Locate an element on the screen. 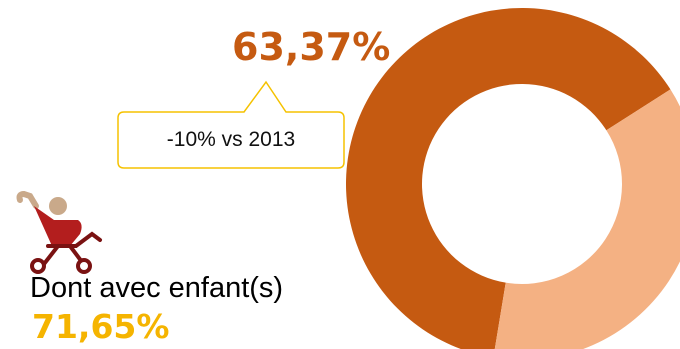  callout-text: -10% vs 2013 is located at coordinates (231, 139).